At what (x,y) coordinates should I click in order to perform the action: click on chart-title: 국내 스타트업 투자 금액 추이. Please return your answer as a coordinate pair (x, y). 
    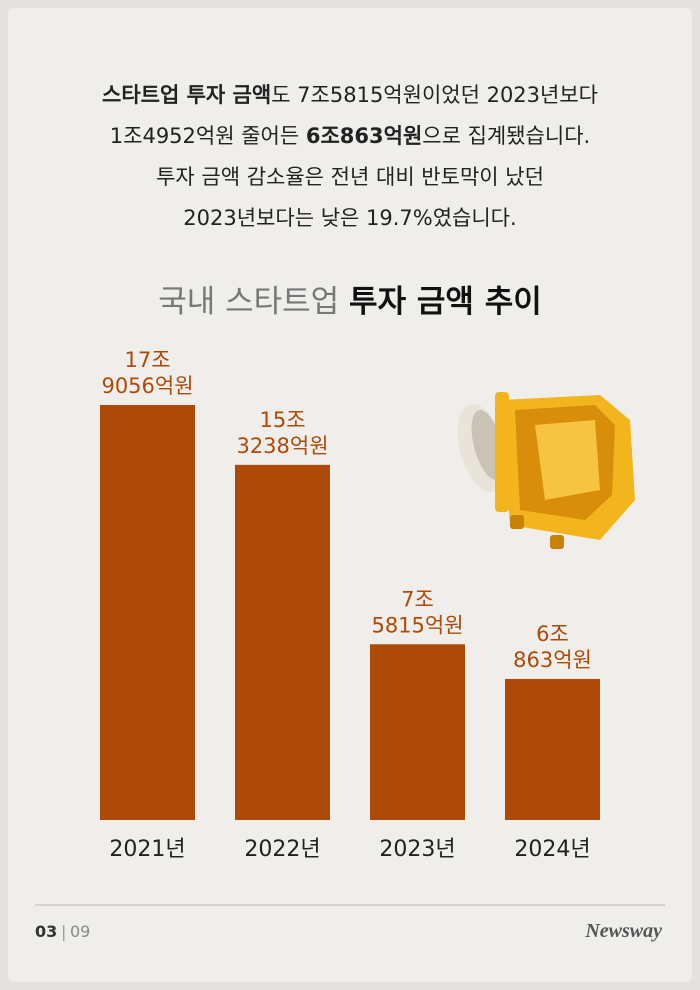
    Looking at the image, I should click on (350, 302).